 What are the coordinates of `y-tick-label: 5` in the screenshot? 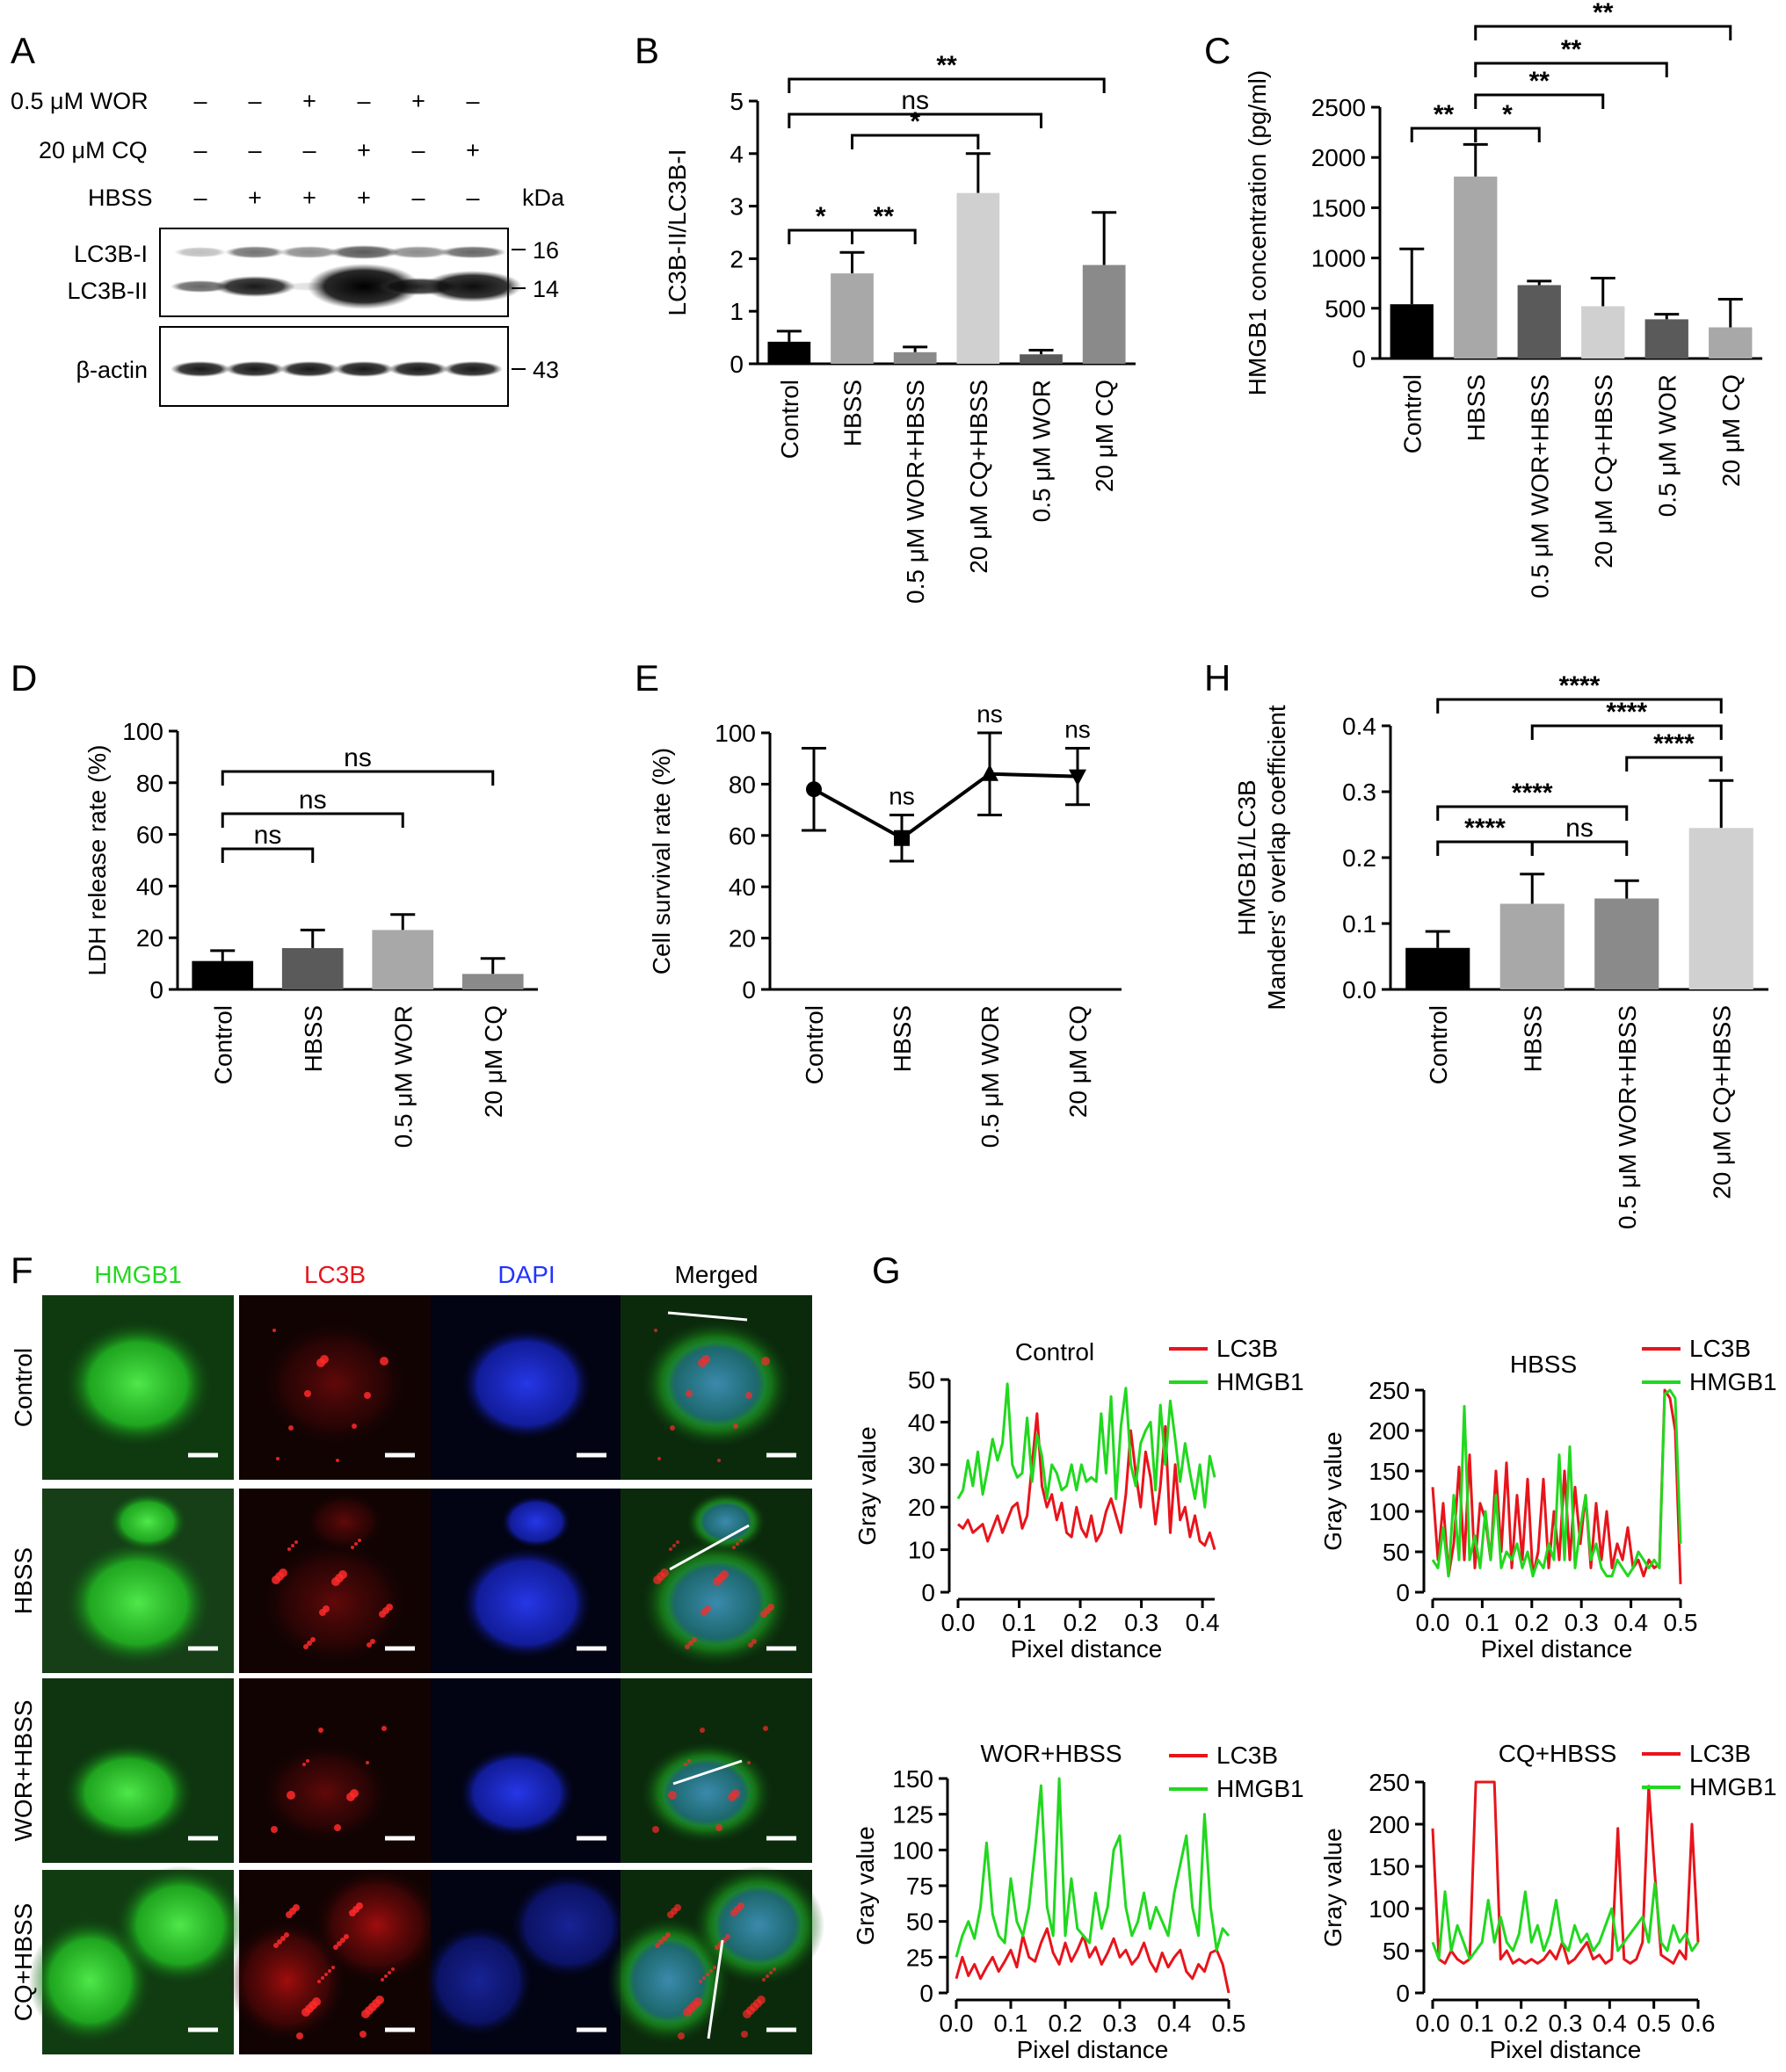 It's located at (737, 101).